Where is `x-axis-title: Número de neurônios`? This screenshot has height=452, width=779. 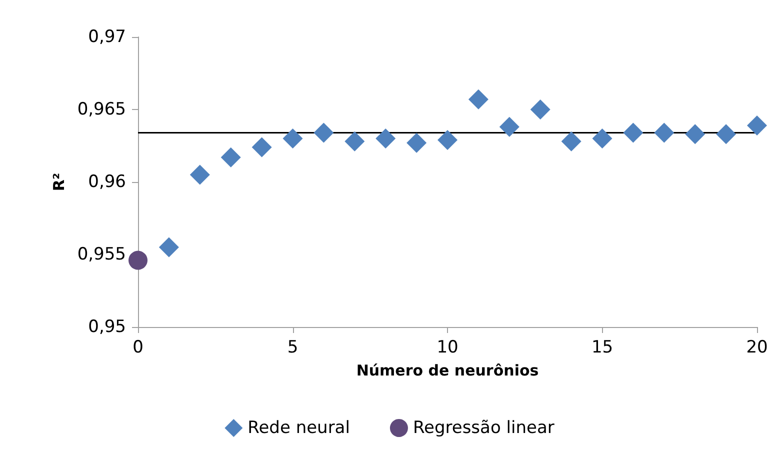
x-axis-title: Número de neurônios is located at coordinates (447, 371).